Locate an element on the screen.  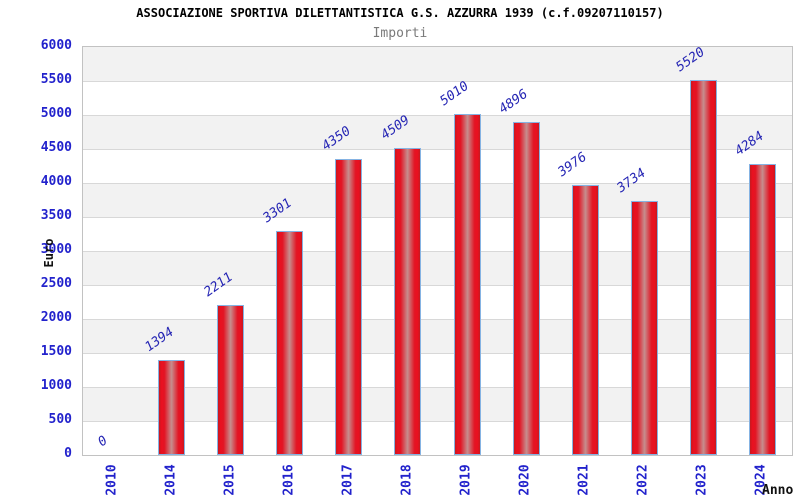
x-tick-label: 2022 is located at coordinates (643, 480).